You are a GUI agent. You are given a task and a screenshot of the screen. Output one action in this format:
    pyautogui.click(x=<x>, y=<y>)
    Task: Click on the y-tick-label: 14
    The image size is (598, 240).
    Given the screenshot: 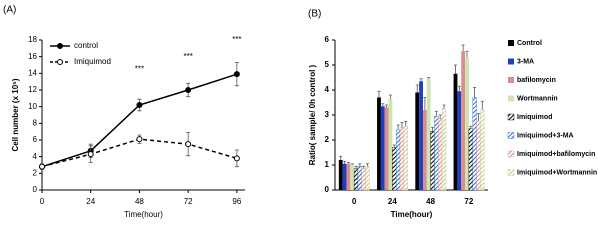 What is the action you would take?
    pyautogui.click(x=32, y=72)
    